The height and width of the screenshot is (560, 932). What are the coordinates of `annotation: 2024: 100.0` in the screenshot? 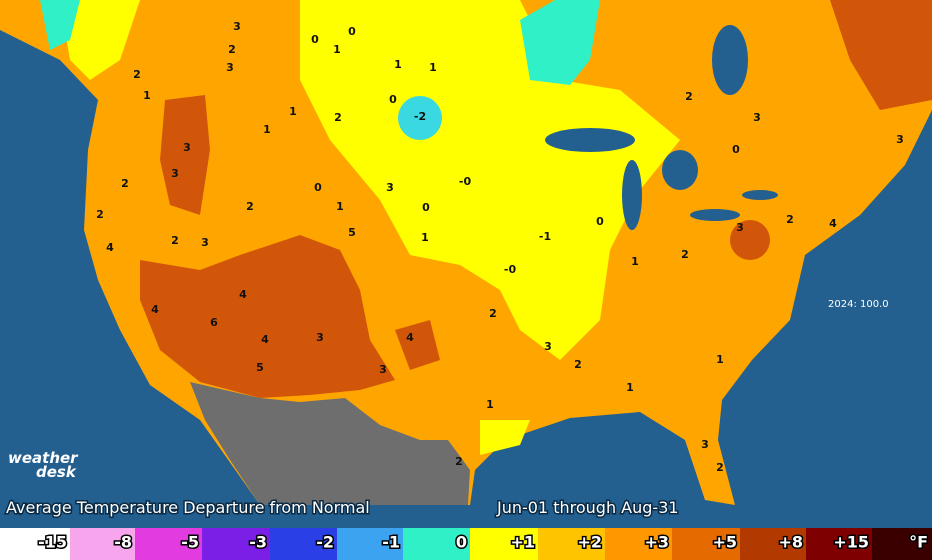 It's located at (858, 304).